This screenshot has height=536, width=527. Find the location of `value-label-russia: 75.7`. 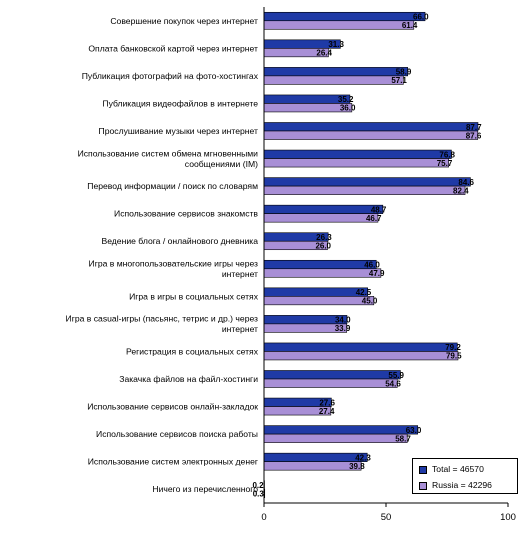

value-label-russia: 75.7 is located at coordinates (445, 163).